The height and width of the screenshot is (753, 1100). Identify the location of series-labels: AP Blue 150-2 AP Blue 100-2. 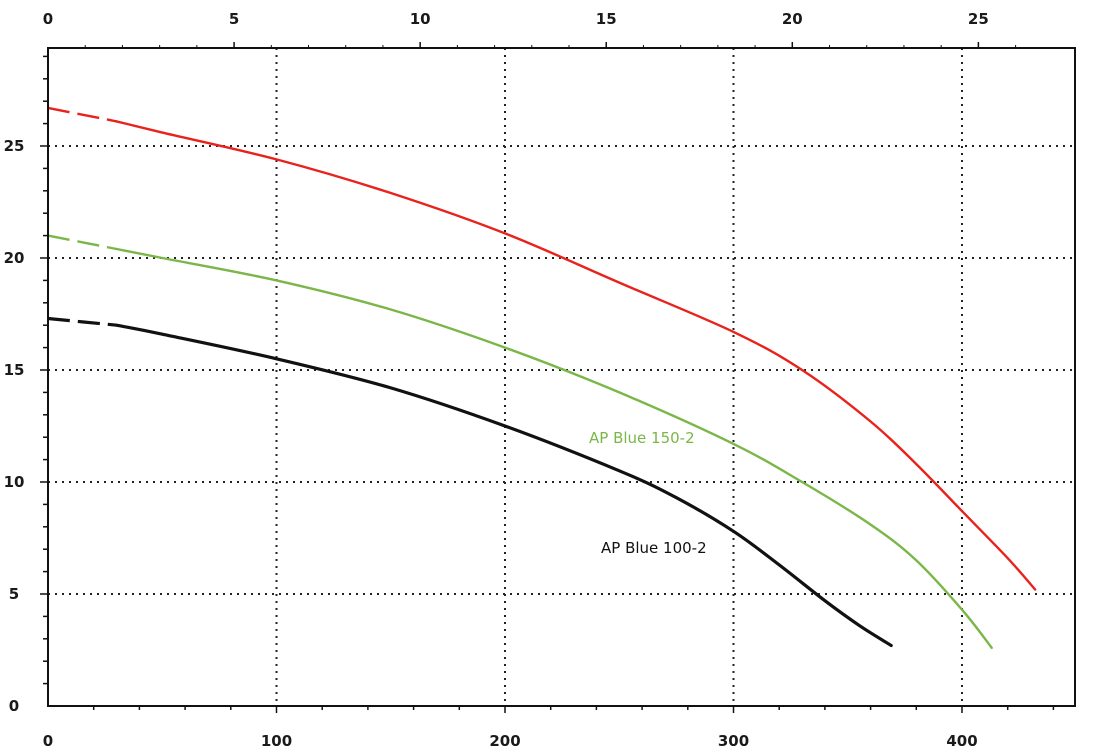
(648, 493).